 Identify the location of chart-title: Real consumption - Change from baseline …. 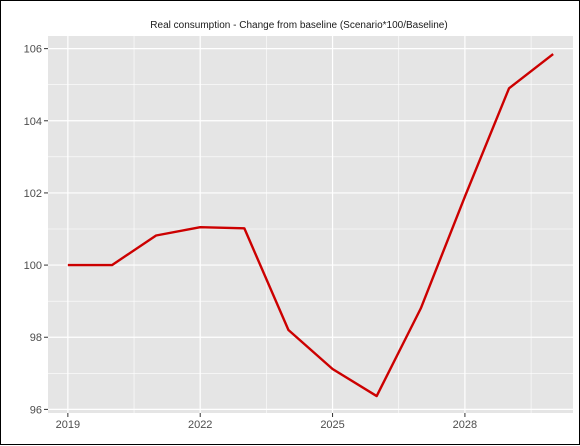
(298, 25).